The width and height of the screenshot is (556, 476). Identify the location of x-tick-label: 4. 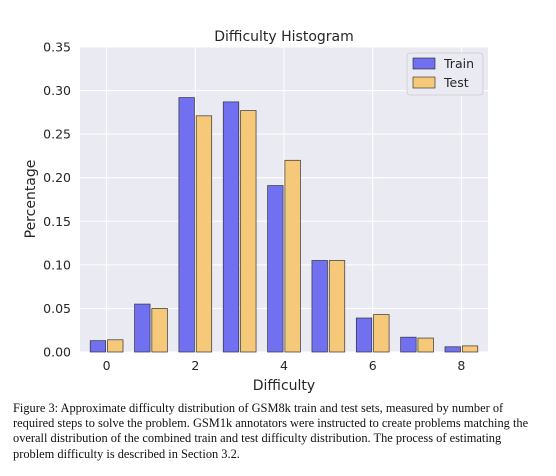
(284, 365).